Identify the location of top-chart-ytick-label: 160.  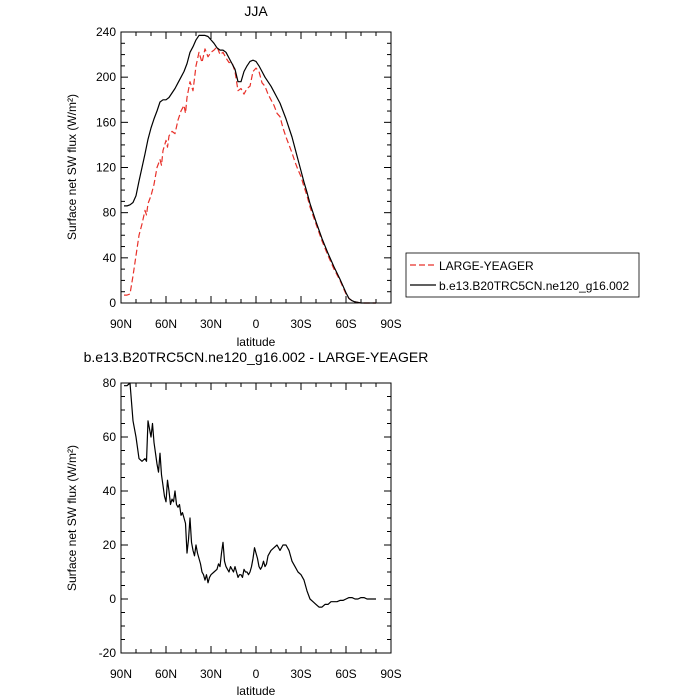
(106, 122).